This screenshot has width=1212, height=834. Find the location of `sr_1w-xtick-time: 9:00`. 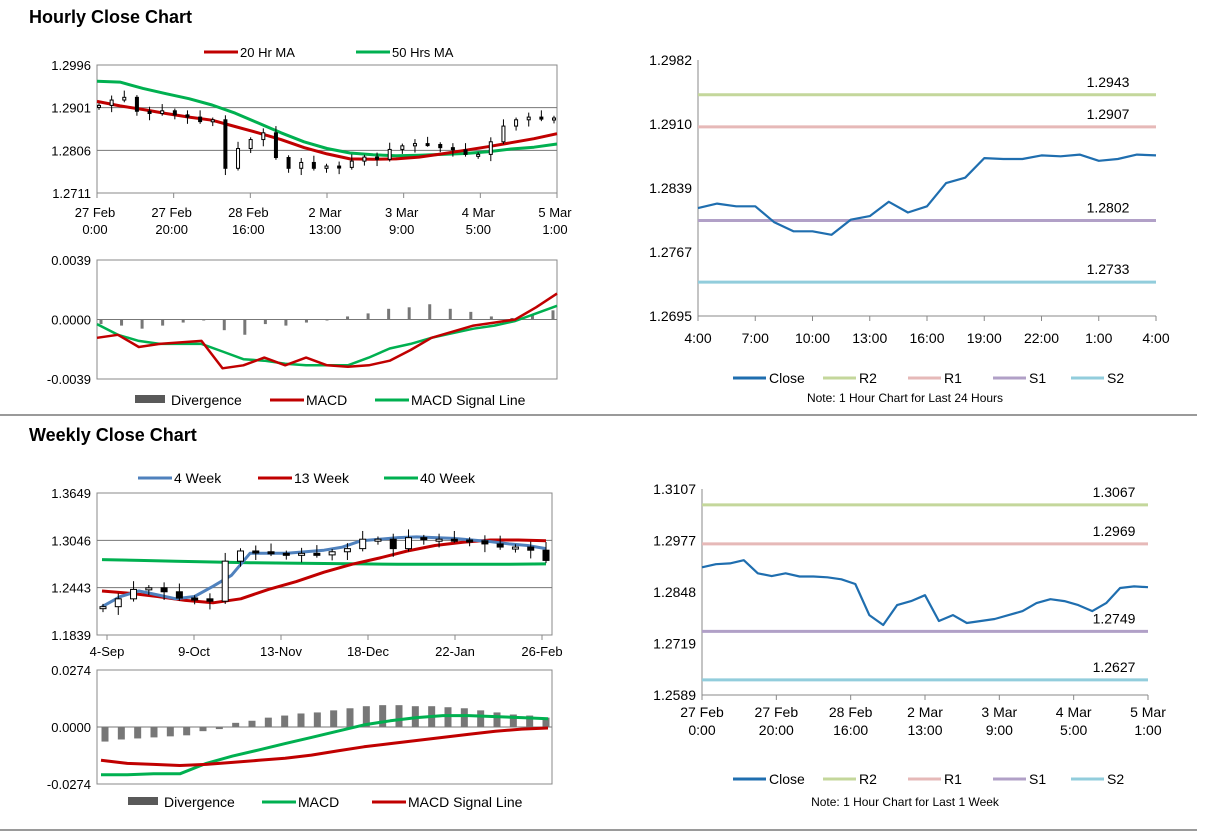

sr_1w-xtick-time: 9:00 is located at coordinates (999, 730).